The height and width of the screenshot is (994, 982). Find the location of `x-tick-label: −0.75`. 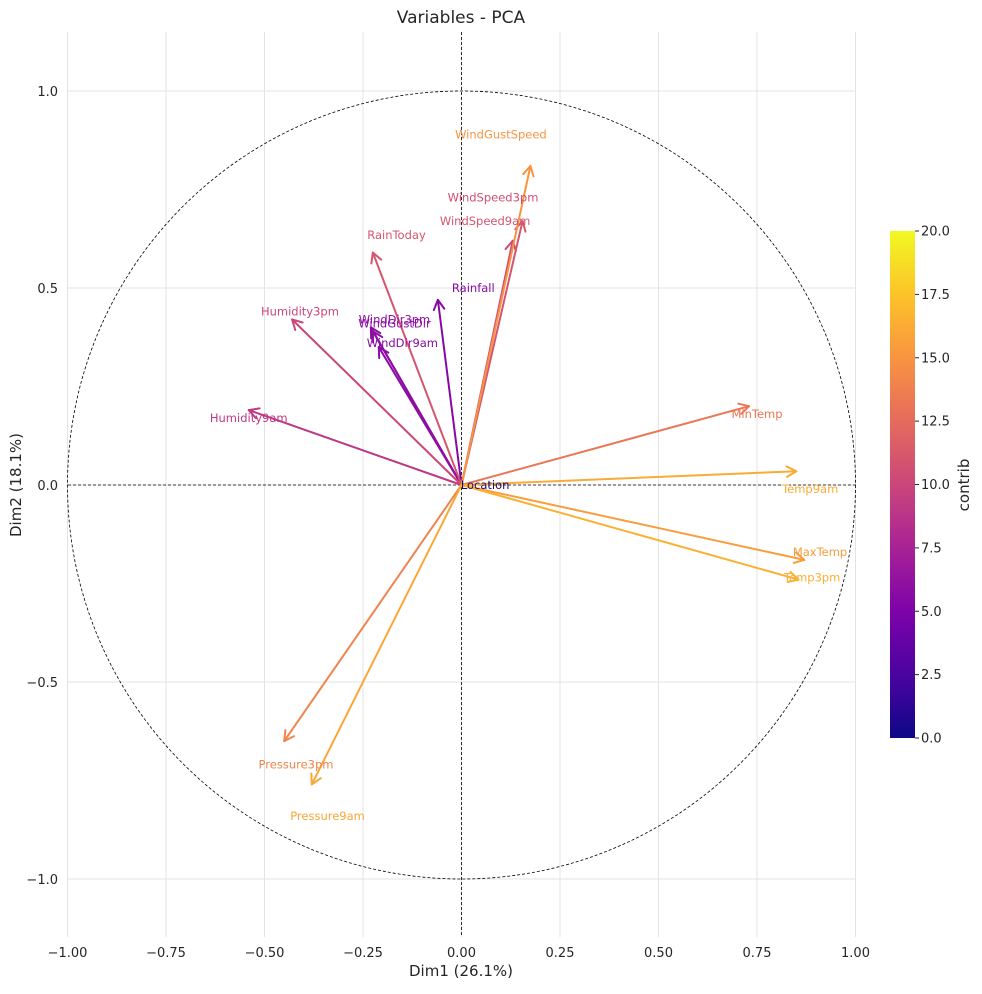

x-tick-label: −0.75 is located at coordinates (166, 953).